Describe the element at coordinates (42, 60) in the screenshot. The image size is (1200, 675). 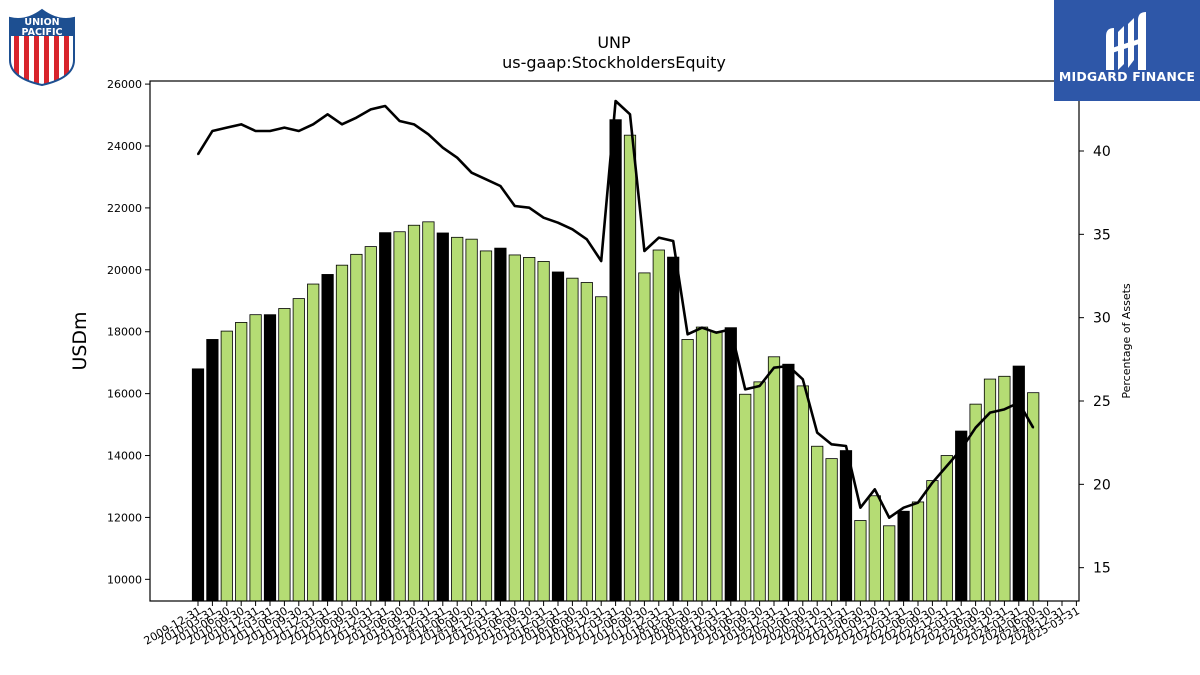
I see `shield-stripes-icon` at that location.